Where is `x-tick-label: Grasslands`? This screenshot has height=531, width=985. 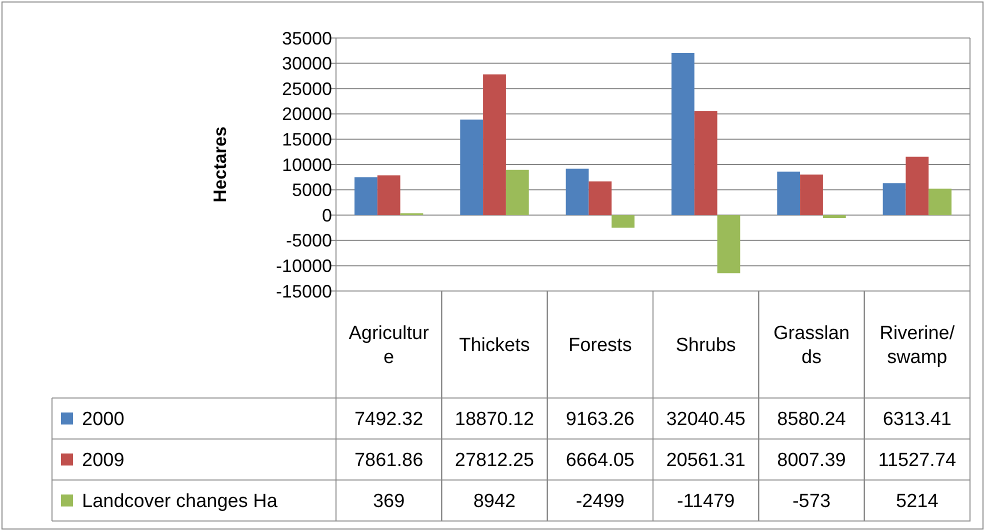
x-tick-label: Grasslands is located at coordinates (811, 345).